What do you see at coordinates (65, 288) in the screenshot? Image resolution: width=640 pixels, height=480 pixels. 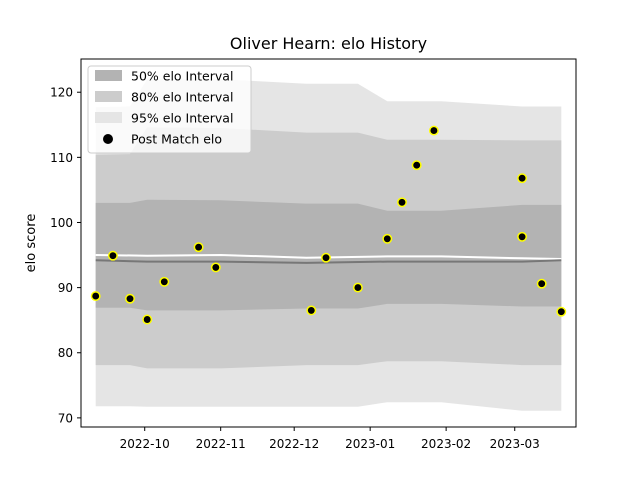 I see `y-tick-label: 90` at bounding box center [65, 288].